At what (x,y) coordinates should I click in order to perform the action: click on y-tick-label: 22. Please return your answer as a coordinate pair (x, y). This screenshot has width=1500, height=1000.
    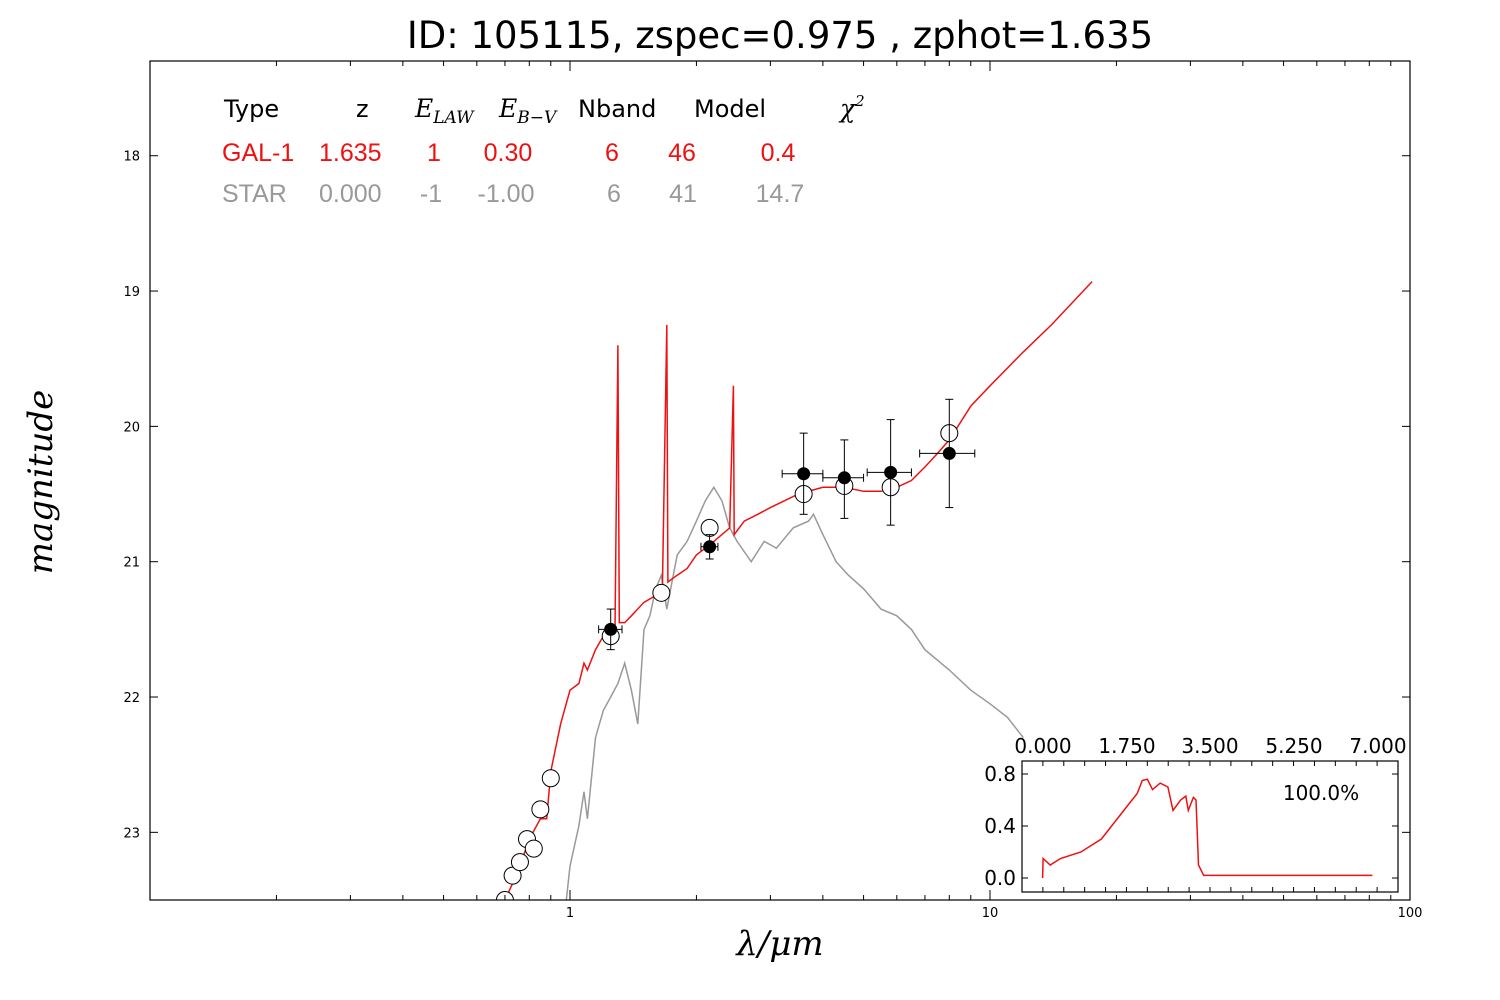
    Looking at the image, I should click on (131, 698).